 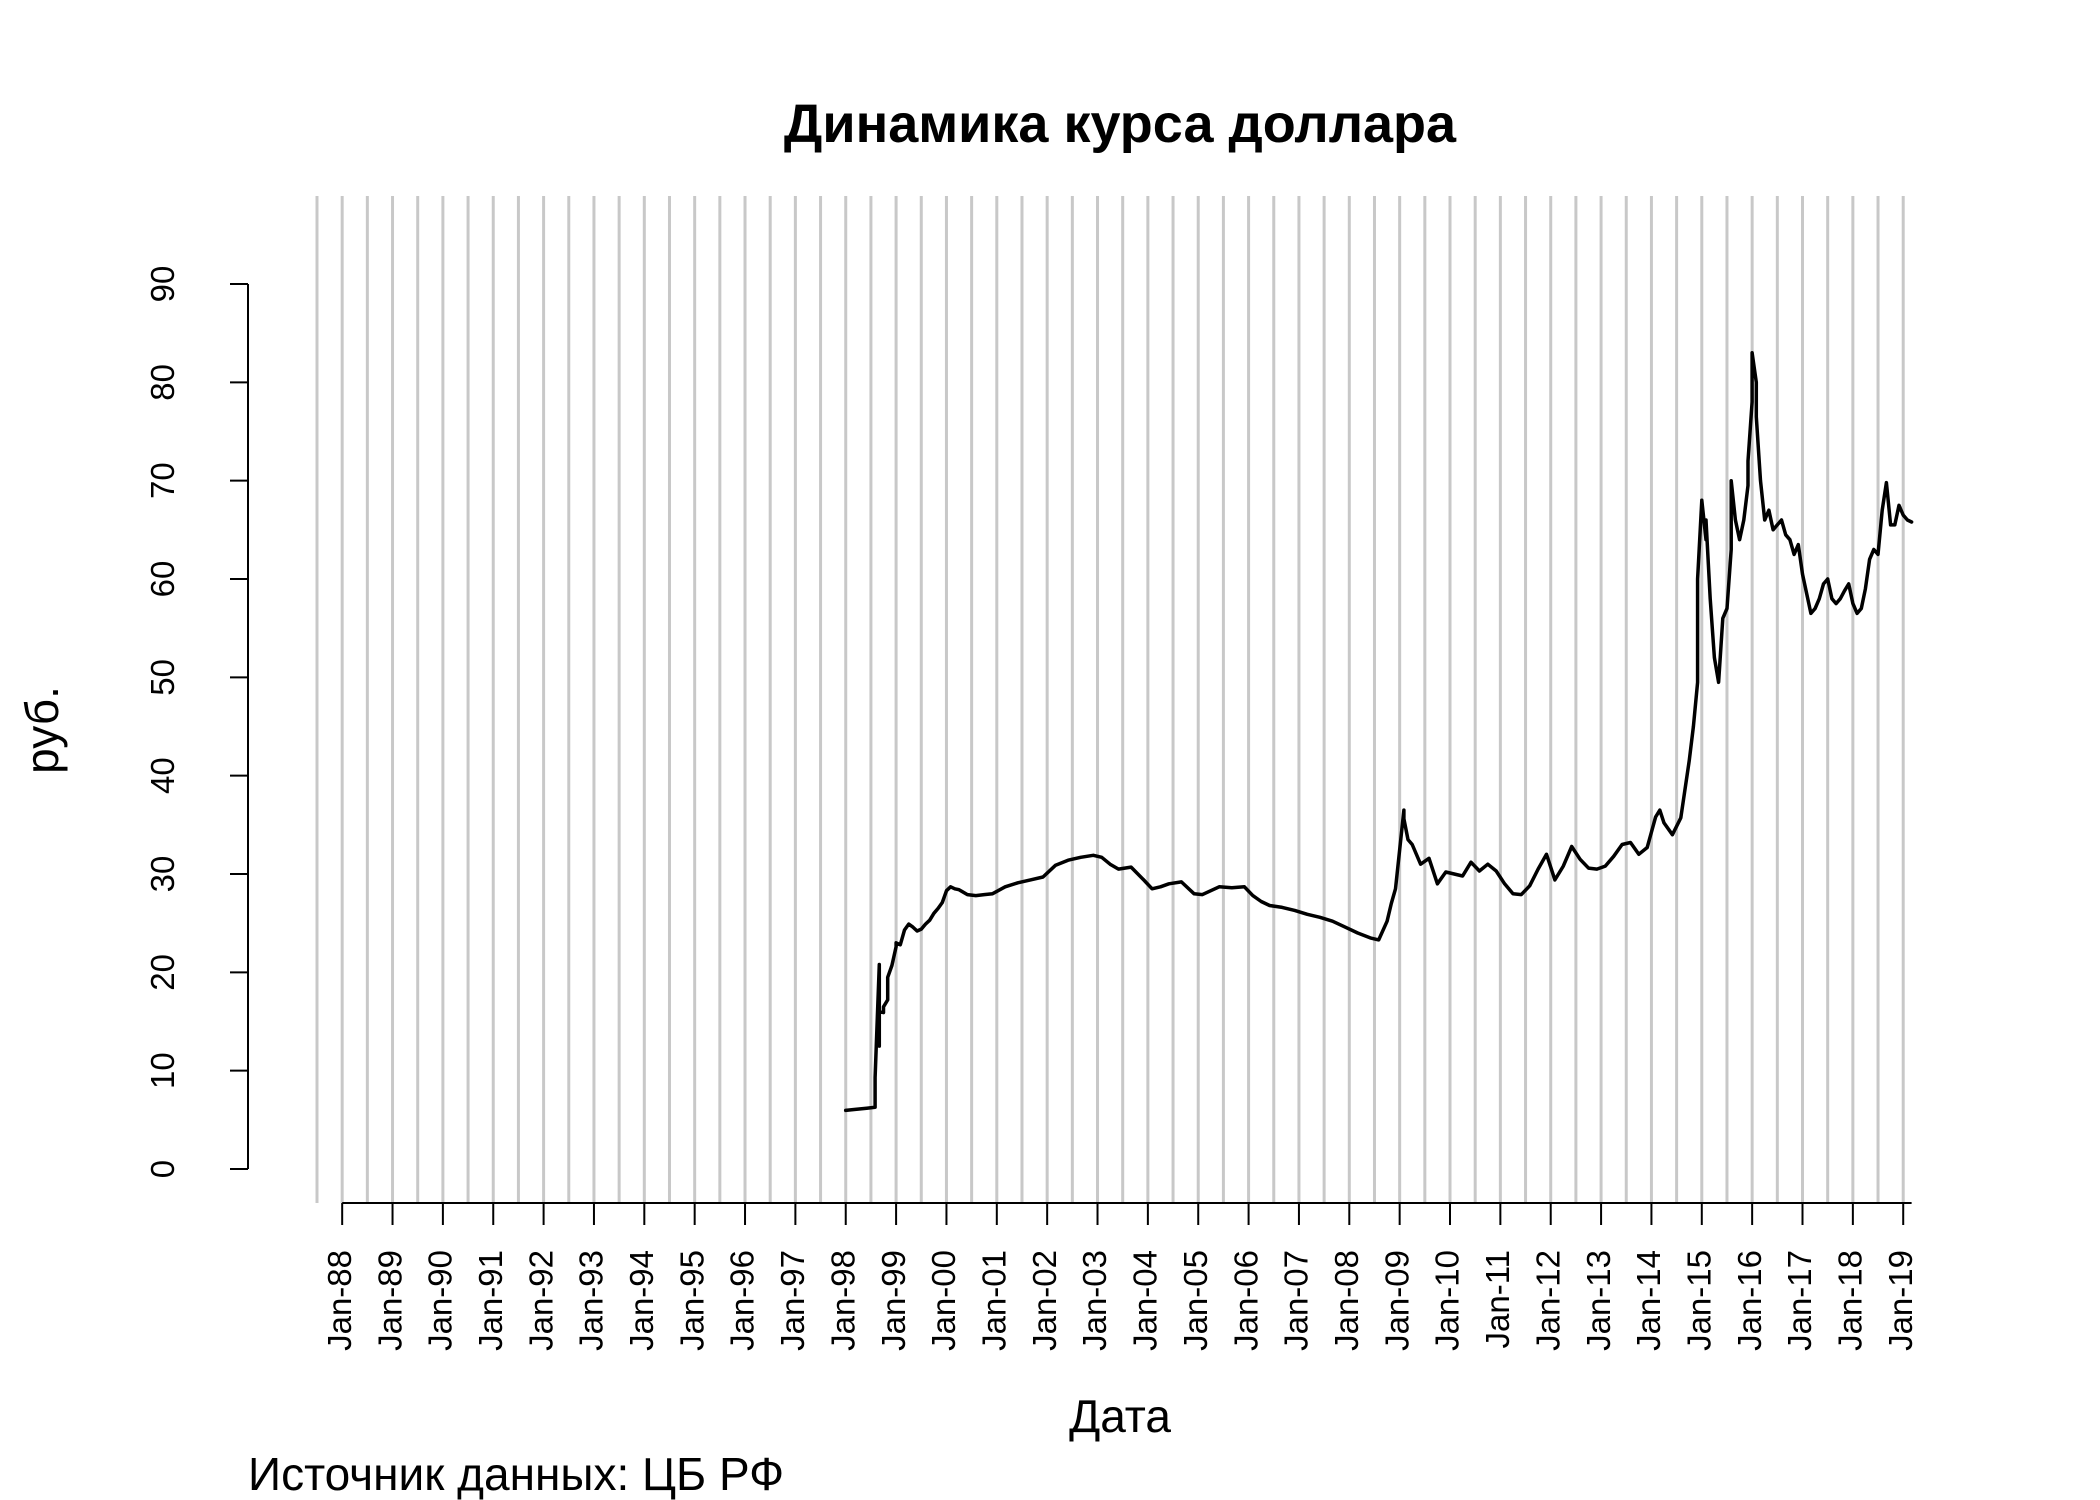 What do you see at coordinates (162, 579) in the screenshot?
I see `y-tick-label: 60` at bounding box center [162, 579].